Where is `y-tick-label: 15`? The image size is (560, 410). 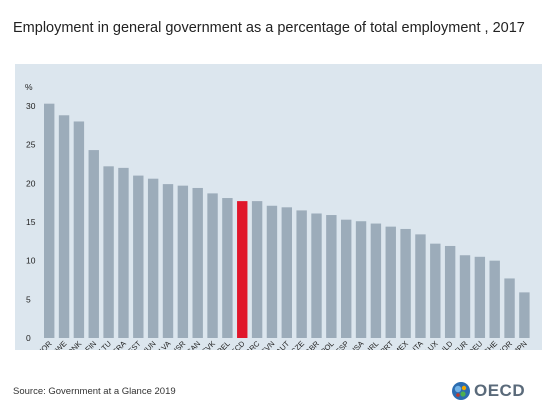
y-tick-label: 15 is located at coordinates (31, 222).